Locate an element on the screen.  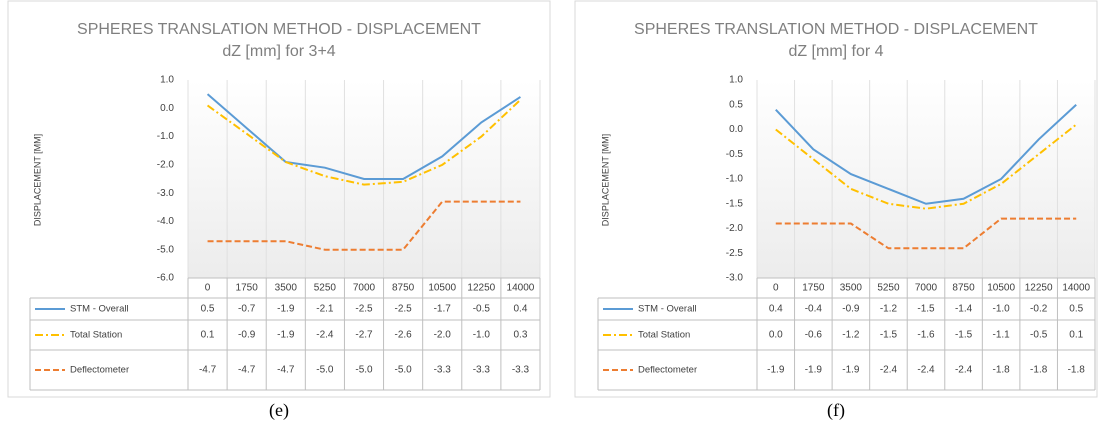
y-tick-label: -4.0 is located at coordinates (166, 221).